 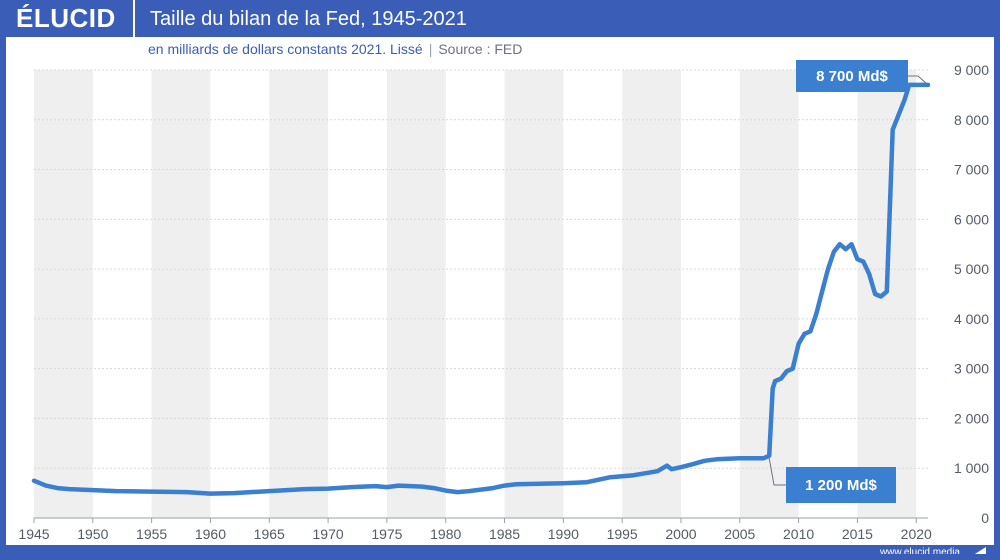 I want to click on x-tick-label: 1950, so click(x=92, y=534).